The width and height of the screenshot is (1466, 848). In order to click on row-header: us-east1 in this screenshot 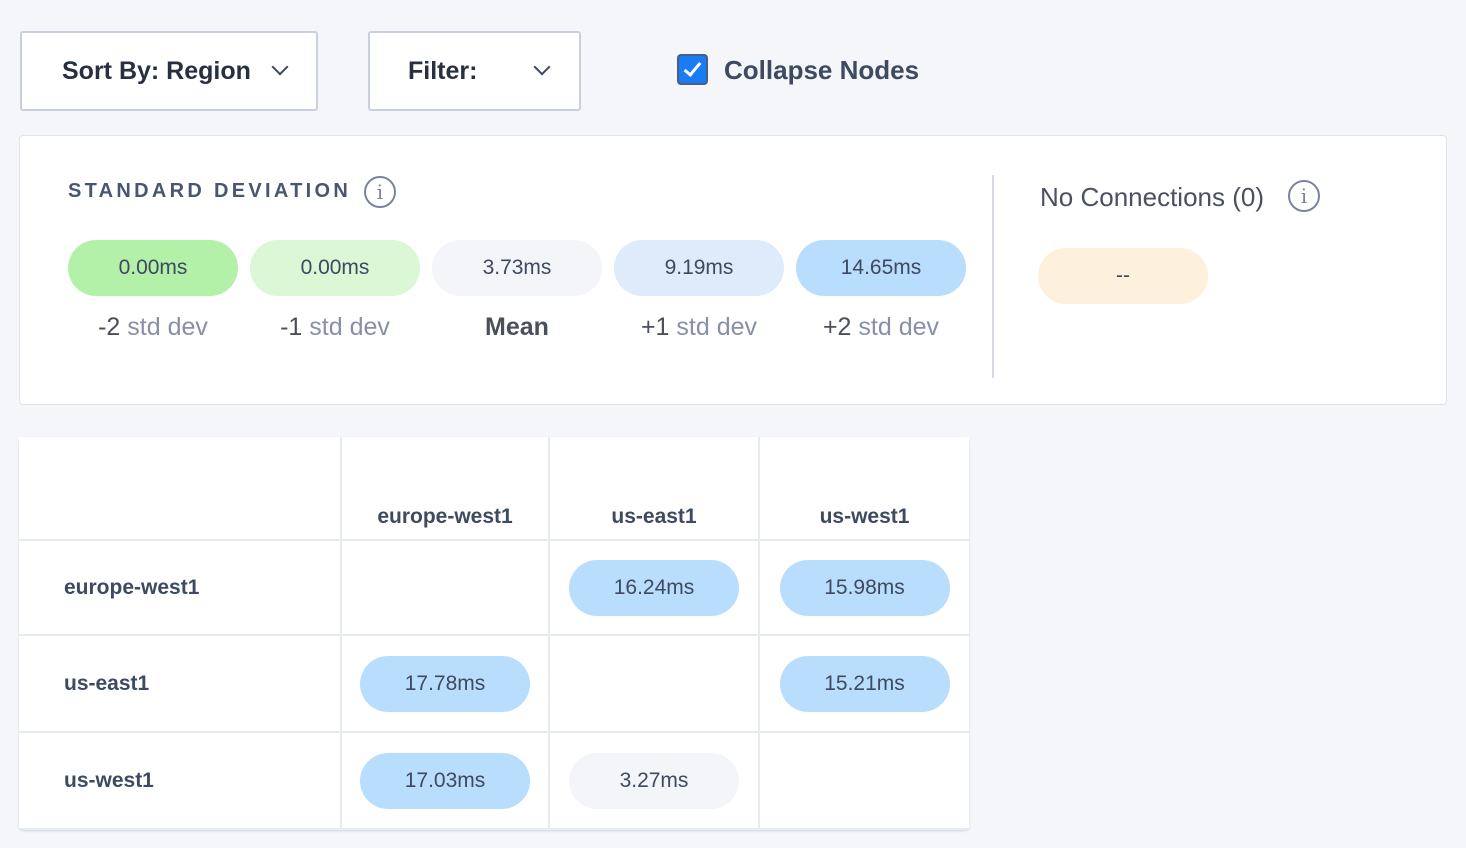, I will do `click(179, 683)`.